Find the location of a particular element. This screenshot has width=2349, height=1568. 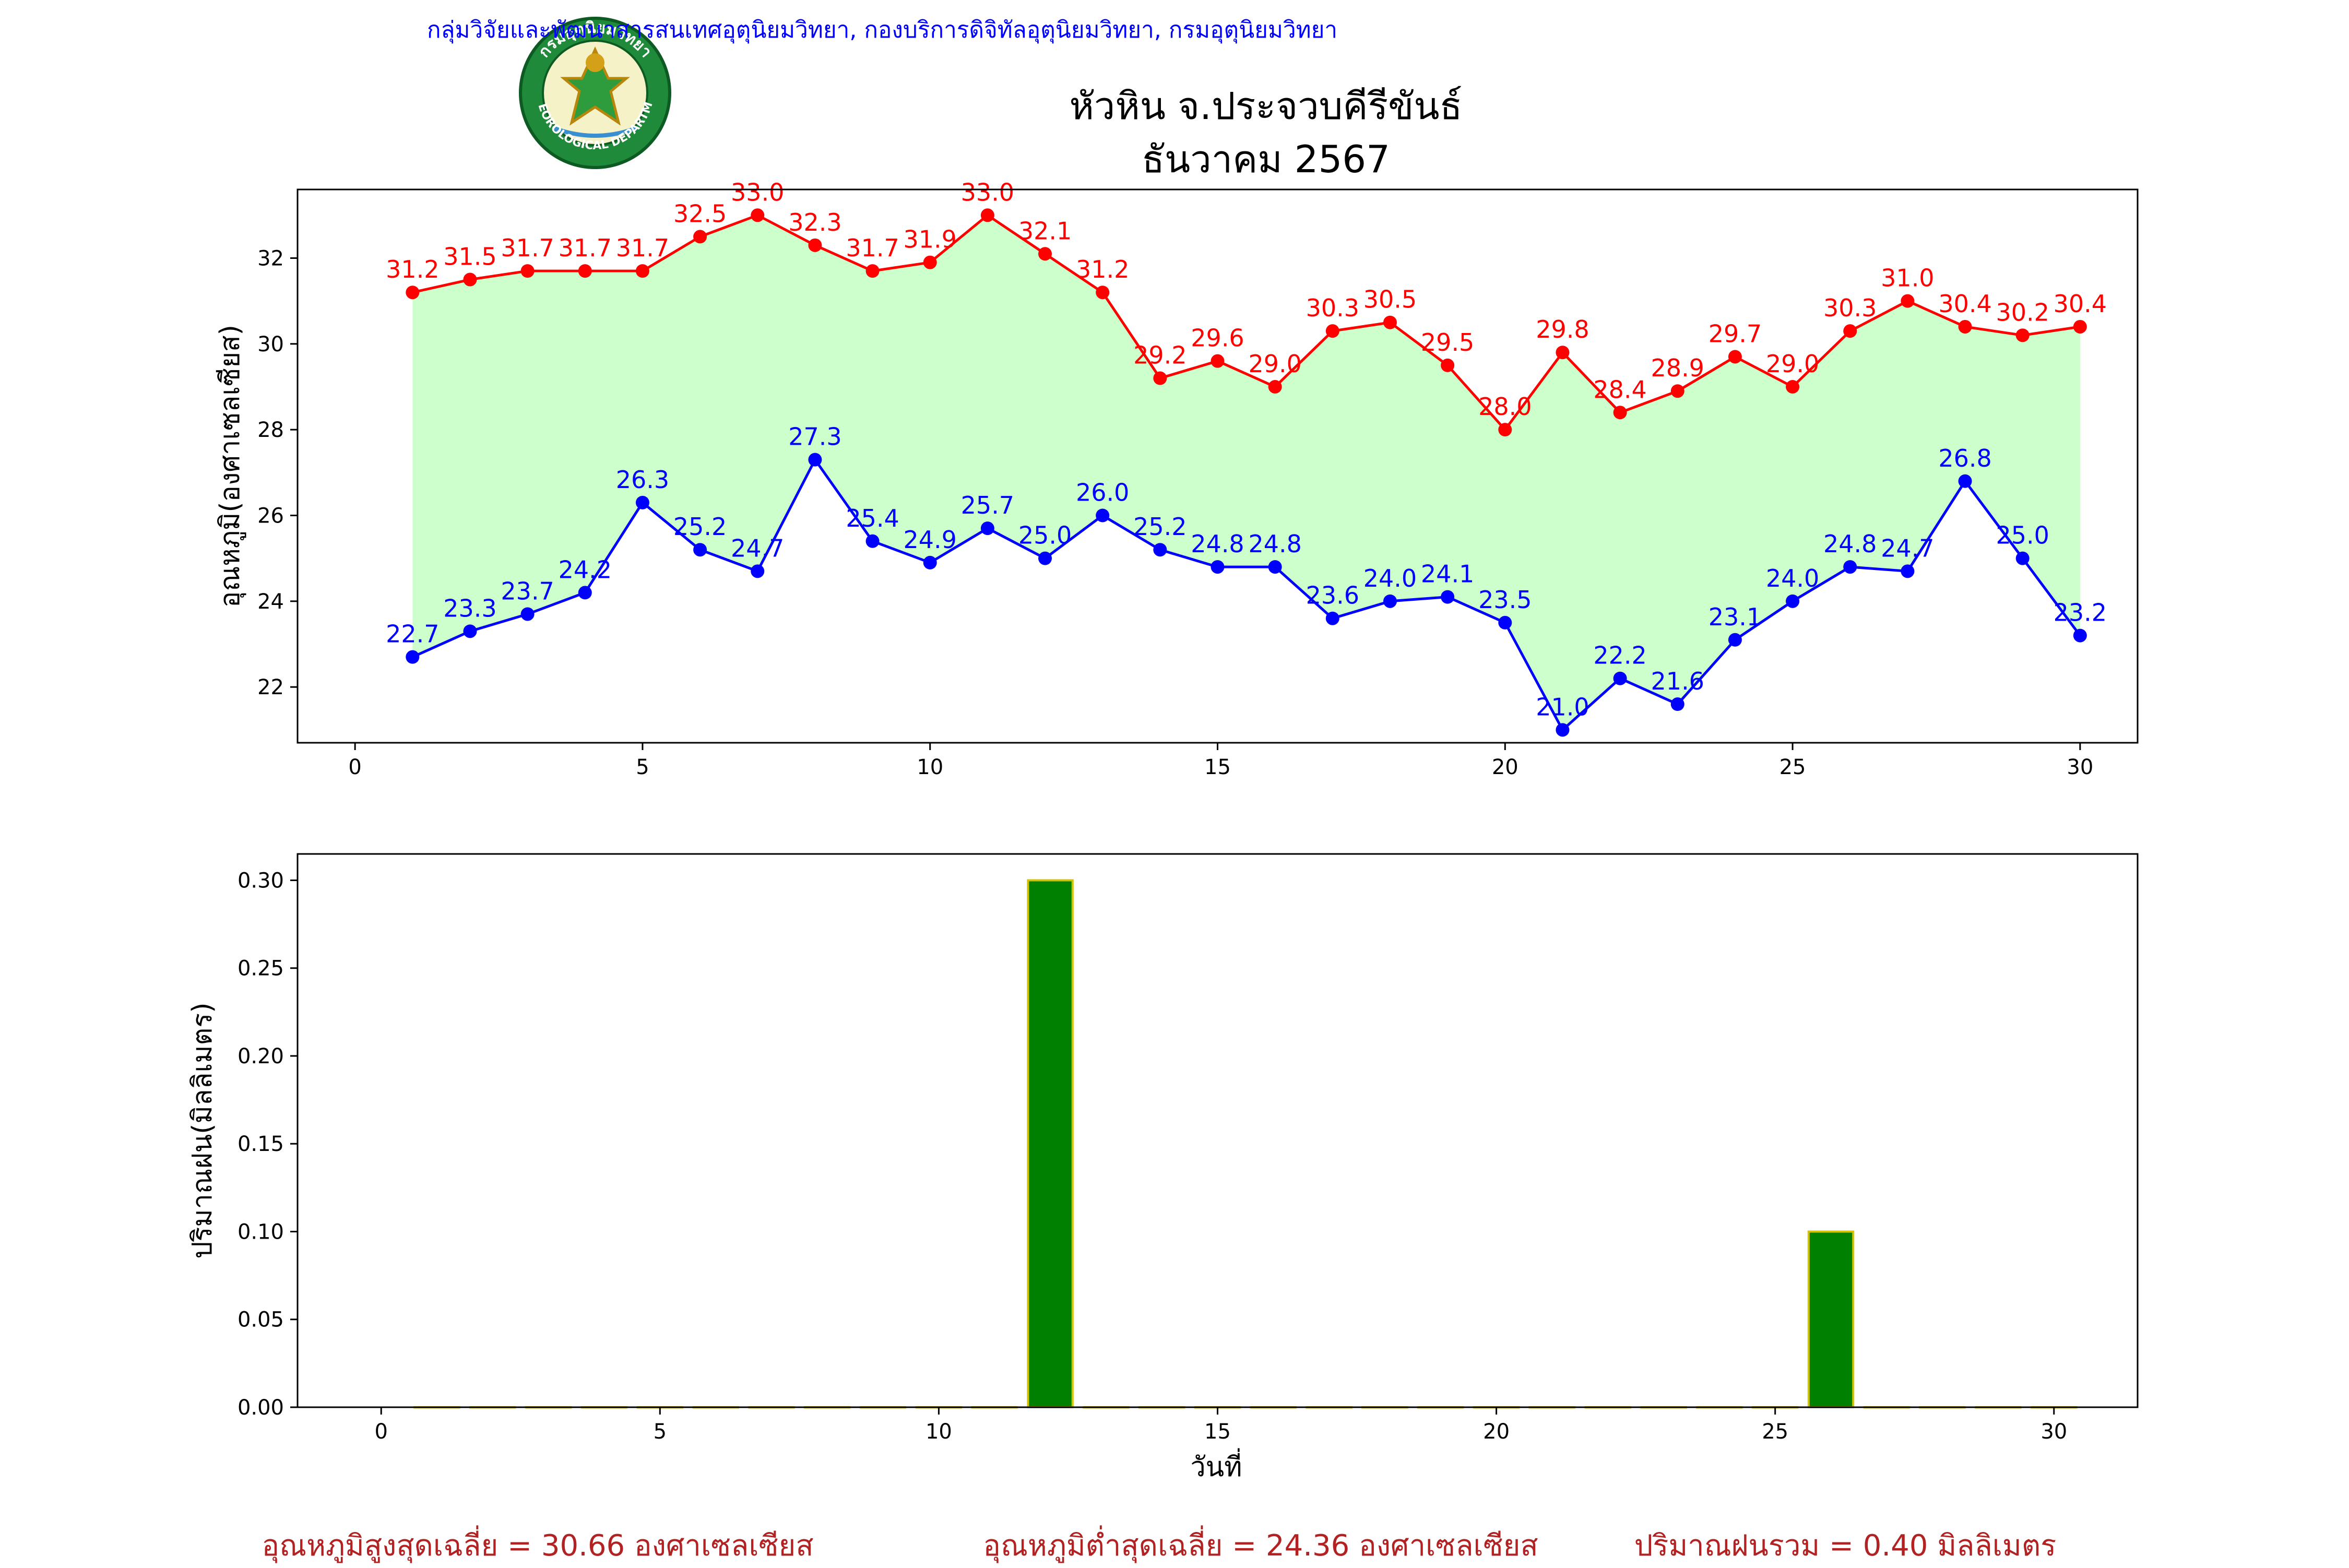

min-temperature-data-label: 22.7 is located at coordinates (412, 634).